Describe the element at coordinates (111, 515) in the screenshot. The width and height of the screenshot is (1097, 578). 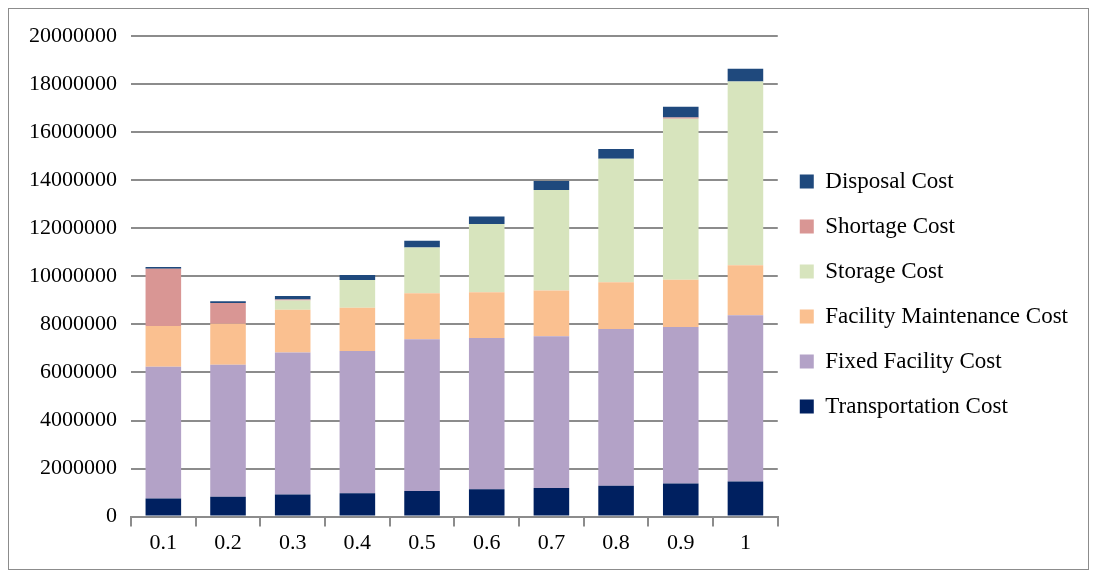
I see `y-tick-label: 0` at that location.